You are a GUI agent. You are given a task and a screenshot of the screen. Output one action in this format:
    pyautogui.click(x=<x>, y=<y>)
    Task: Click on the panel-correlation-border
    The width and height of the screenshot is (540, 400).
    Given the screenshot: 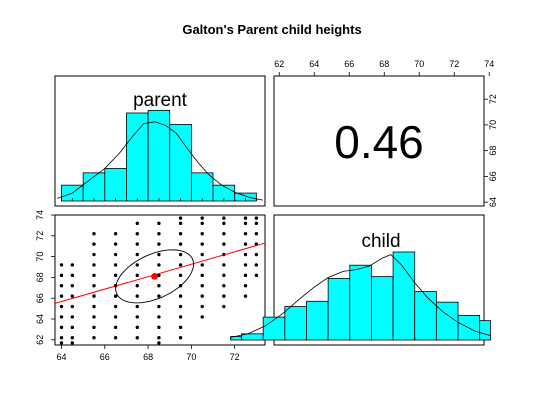 What is the action you would take?
    pyautogui.click(x=379, y=141)
    